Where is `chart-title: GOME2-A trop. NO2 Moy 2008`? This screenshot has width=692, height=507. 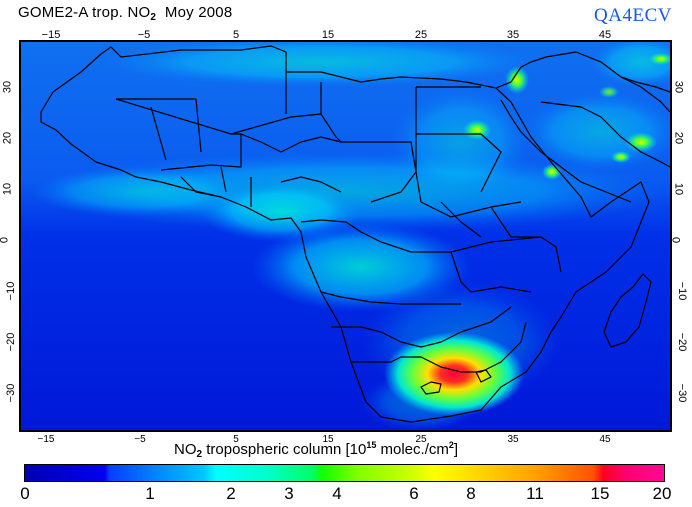
chart-title: GOME2-A trop. NO2 Moy 2008 is located at coordinates (125, 13).